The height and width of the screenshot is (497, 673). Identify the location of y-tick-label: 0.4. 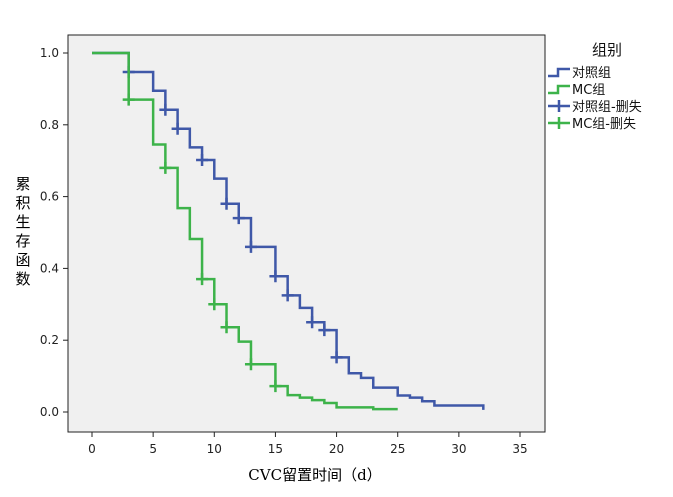
(49, 268).